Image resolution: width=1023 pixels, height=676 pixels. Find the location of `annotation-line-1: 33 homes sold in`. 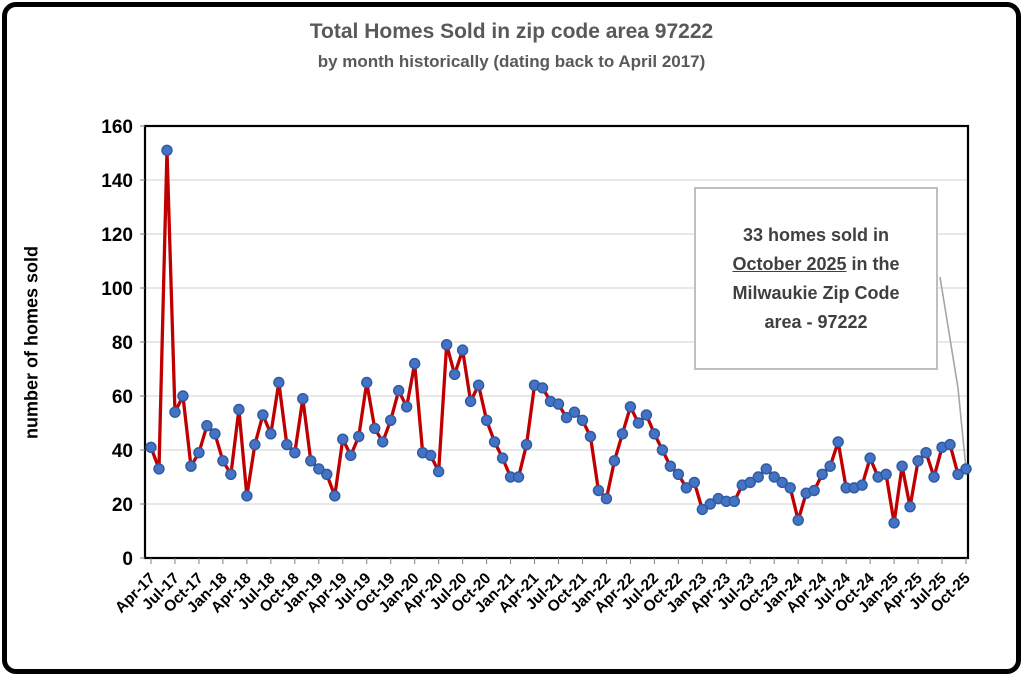

annotation-line-1: 33 homes sold in is located at coordinates (816, 234).